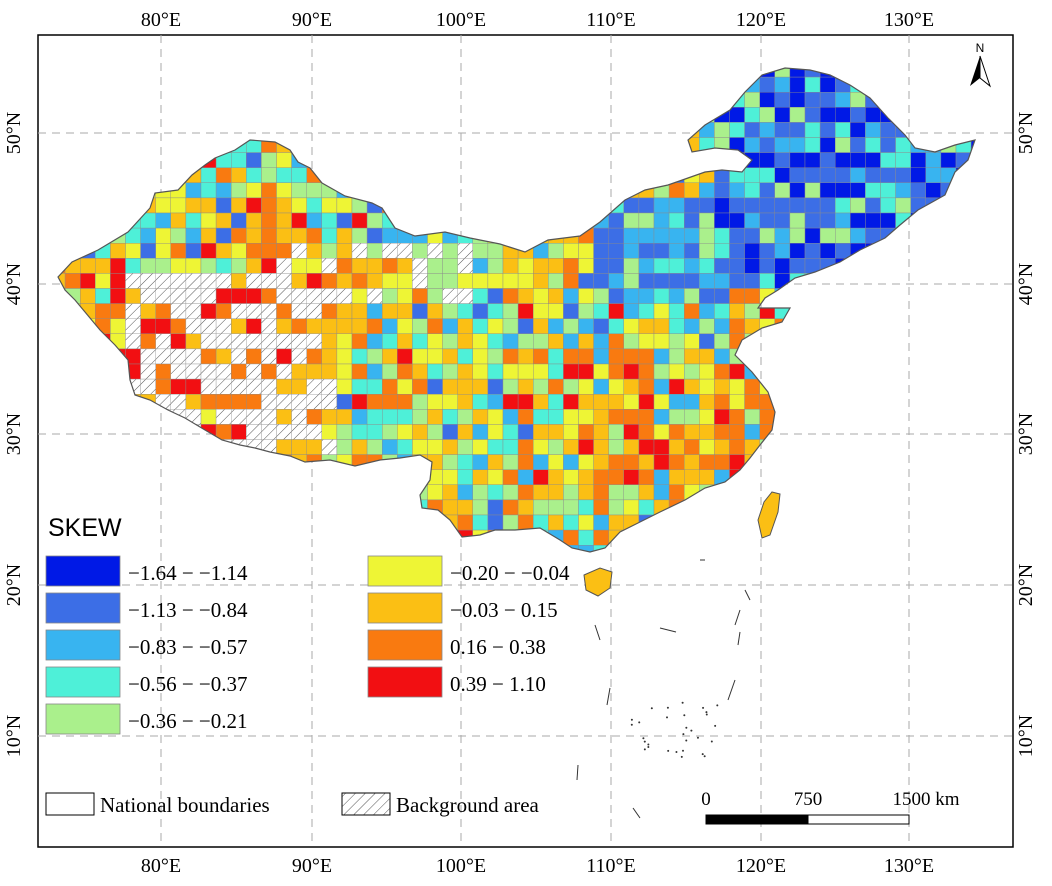  I want to click on lon-tick-bottom: 130°E, so click(909, 866).